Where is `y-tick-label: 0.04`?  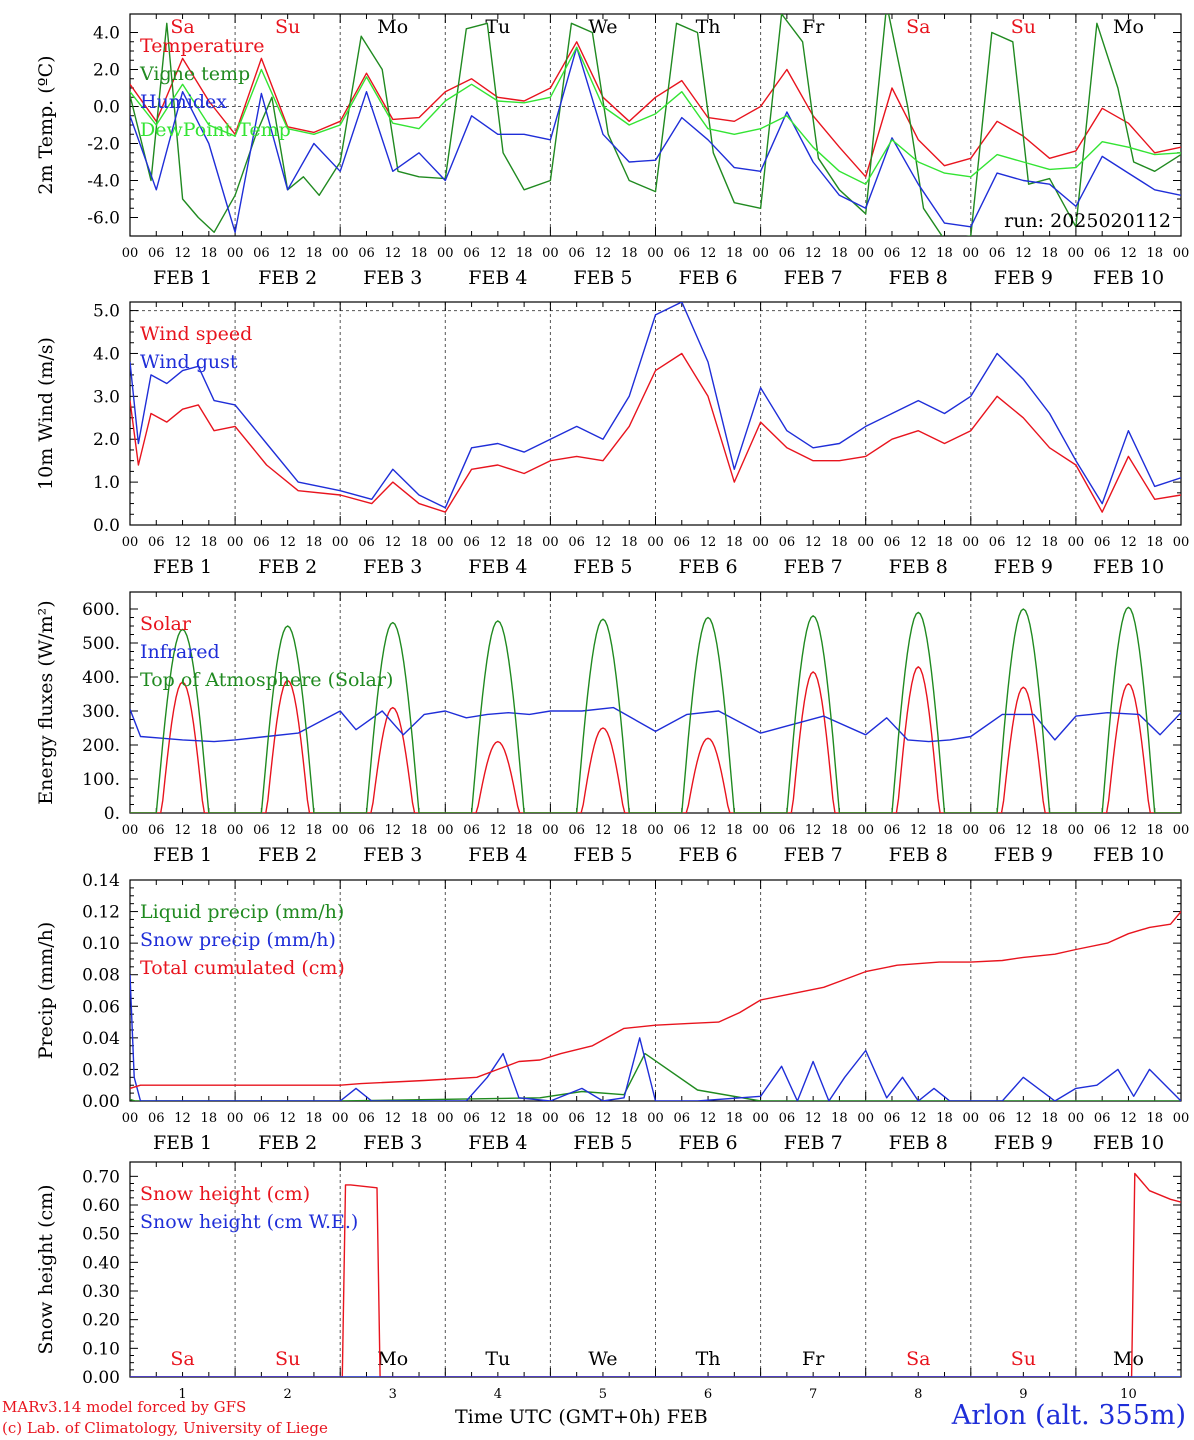 y-tick-label: 0.04 is located at coordinates (101, 1039).